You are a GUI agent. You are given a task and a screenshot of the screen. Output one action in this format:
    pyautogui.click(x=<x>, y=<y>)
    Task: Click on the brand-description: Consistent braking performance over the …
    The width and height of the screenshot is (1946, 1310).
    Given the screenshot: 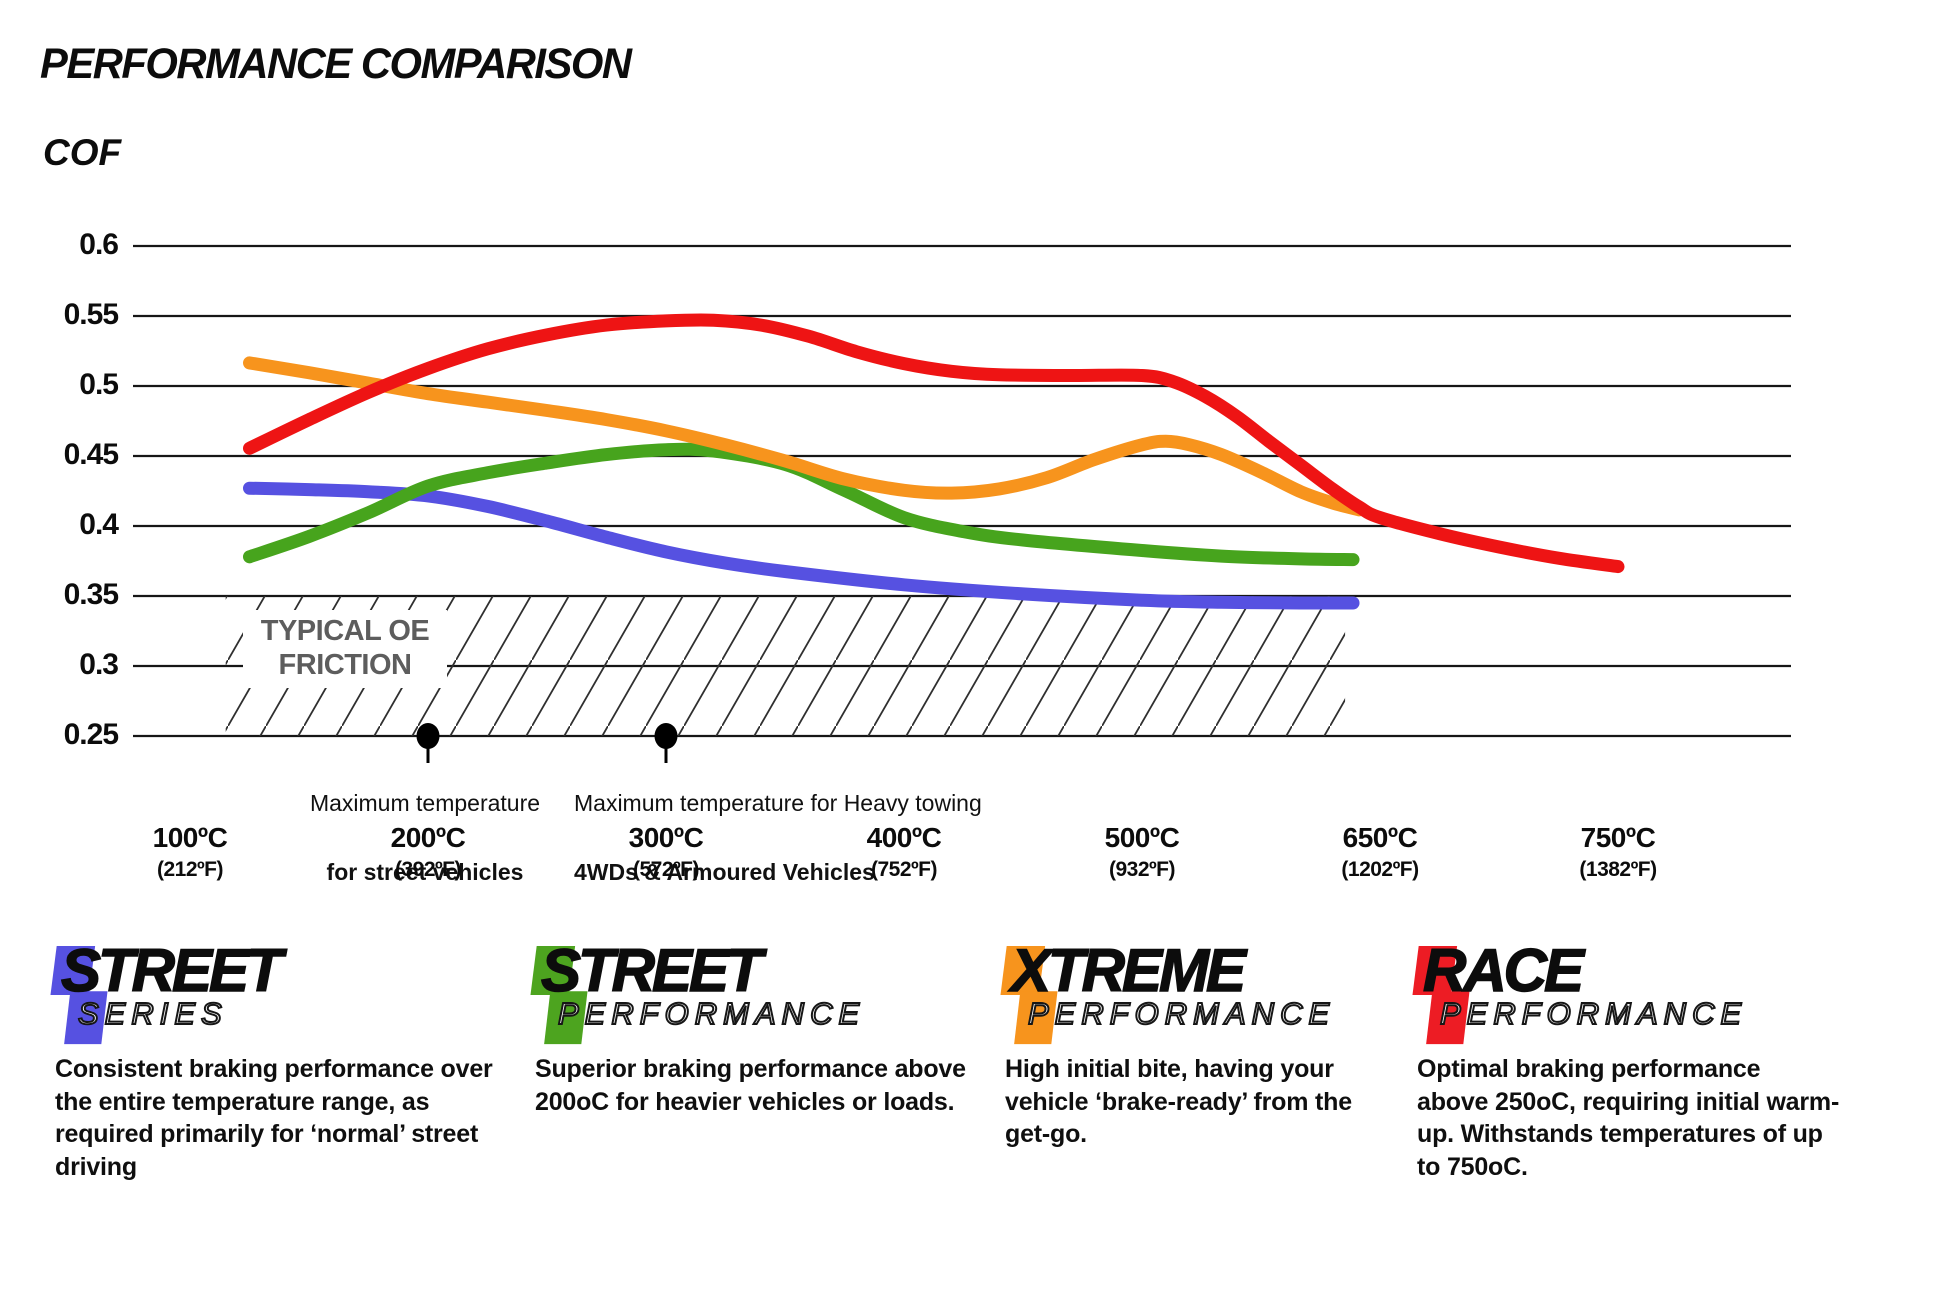 What is the action you would take?
    pyautogui.click(x=274, y=1118)
    